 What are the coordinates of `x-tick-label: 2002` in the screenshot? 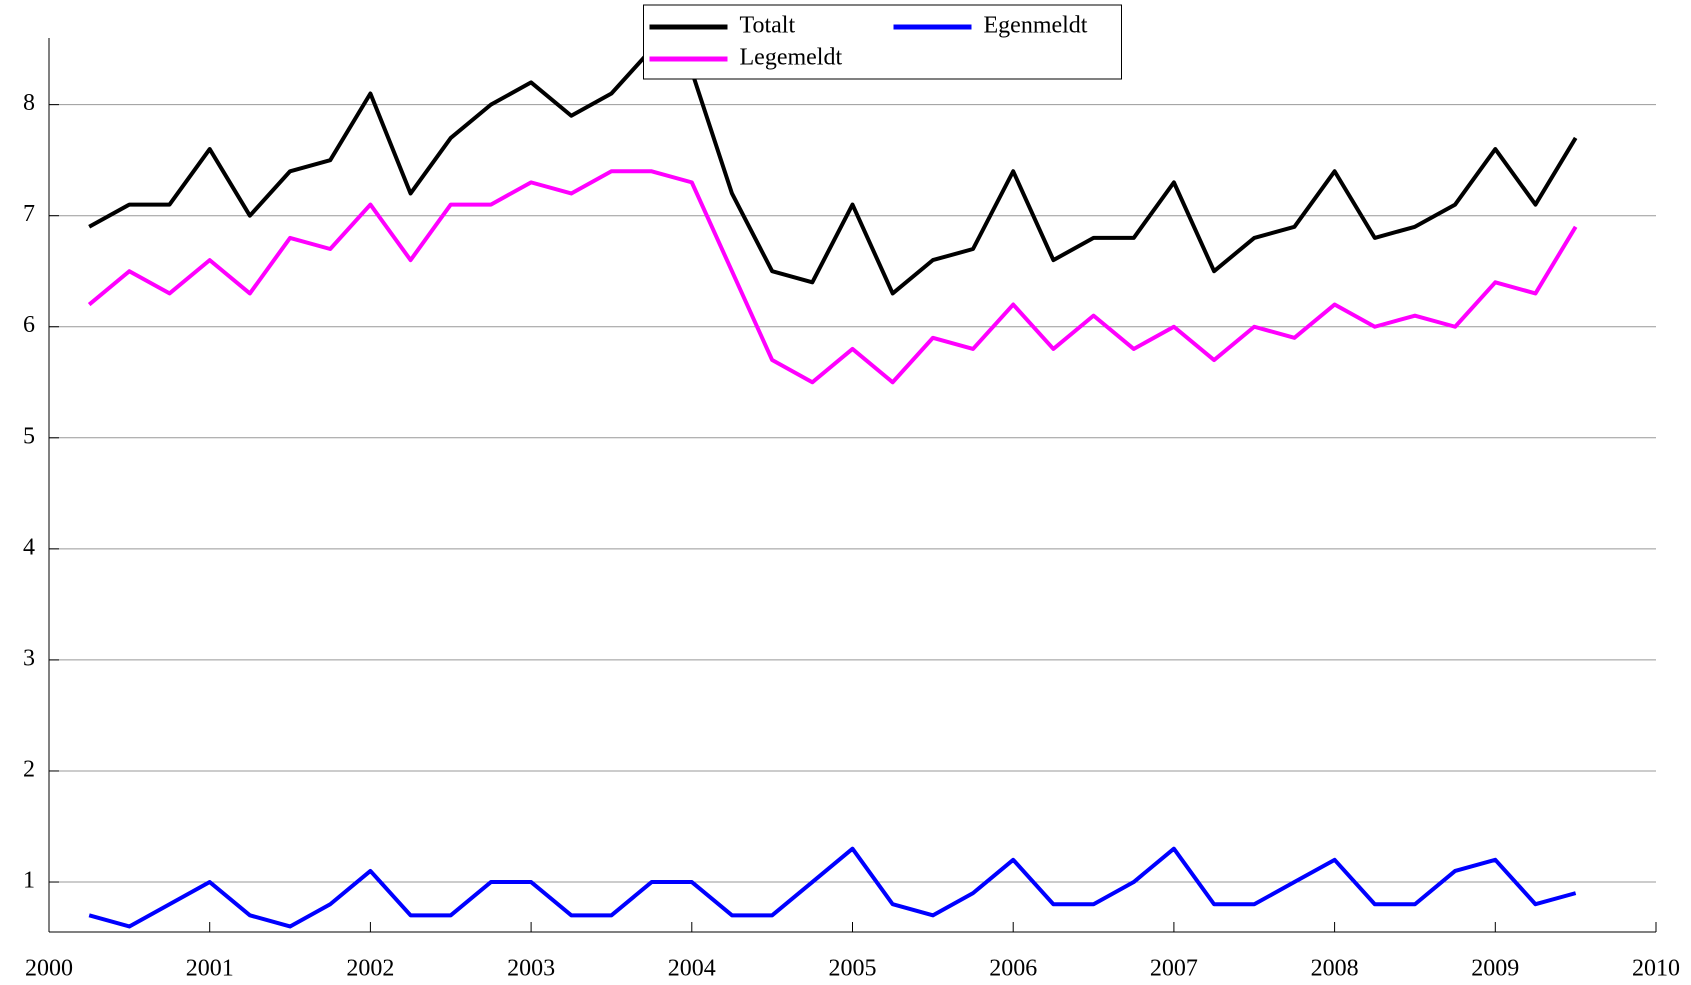 It's located at (370, 969).